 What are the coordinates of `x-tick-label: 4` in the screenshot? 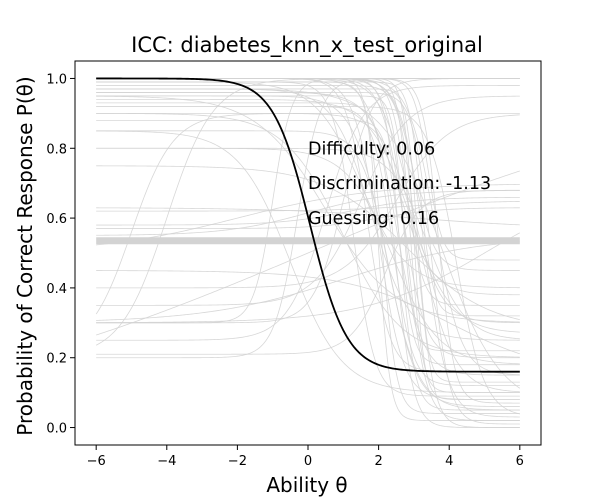 It's located at (449, 461).